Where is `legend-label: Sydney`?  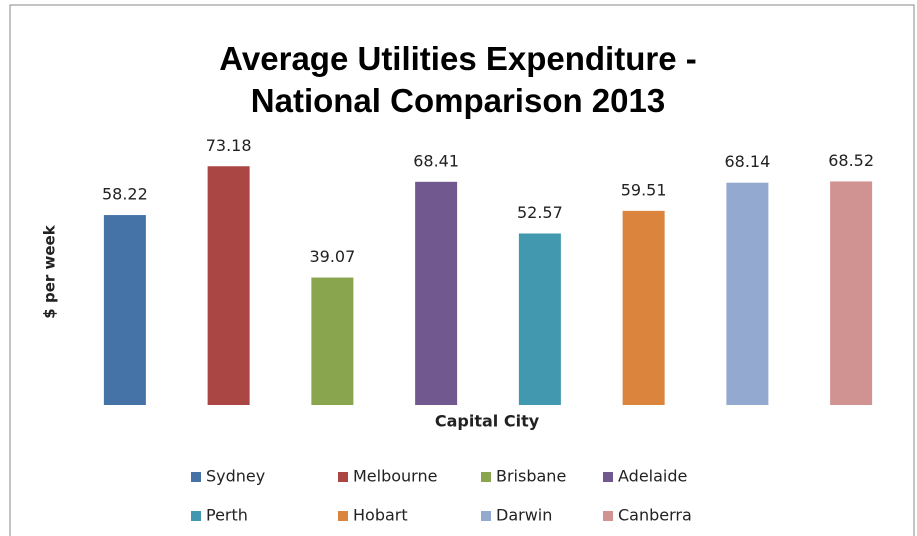 legend-label: Sydney is located at coordinates (235, 476).